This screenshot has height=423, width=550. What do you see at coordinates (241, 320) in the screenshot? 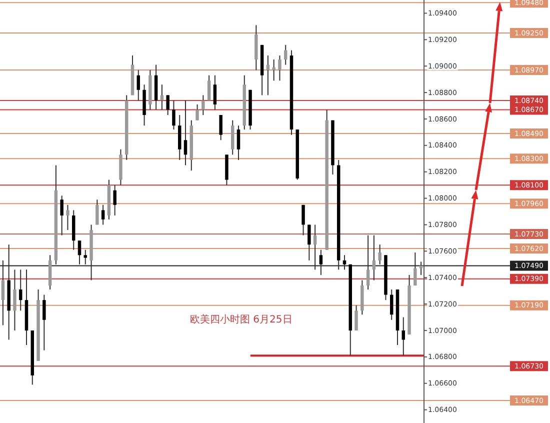
I see `annotation: 欧美四小时图 6月25日` at bounding box center [241, 320].